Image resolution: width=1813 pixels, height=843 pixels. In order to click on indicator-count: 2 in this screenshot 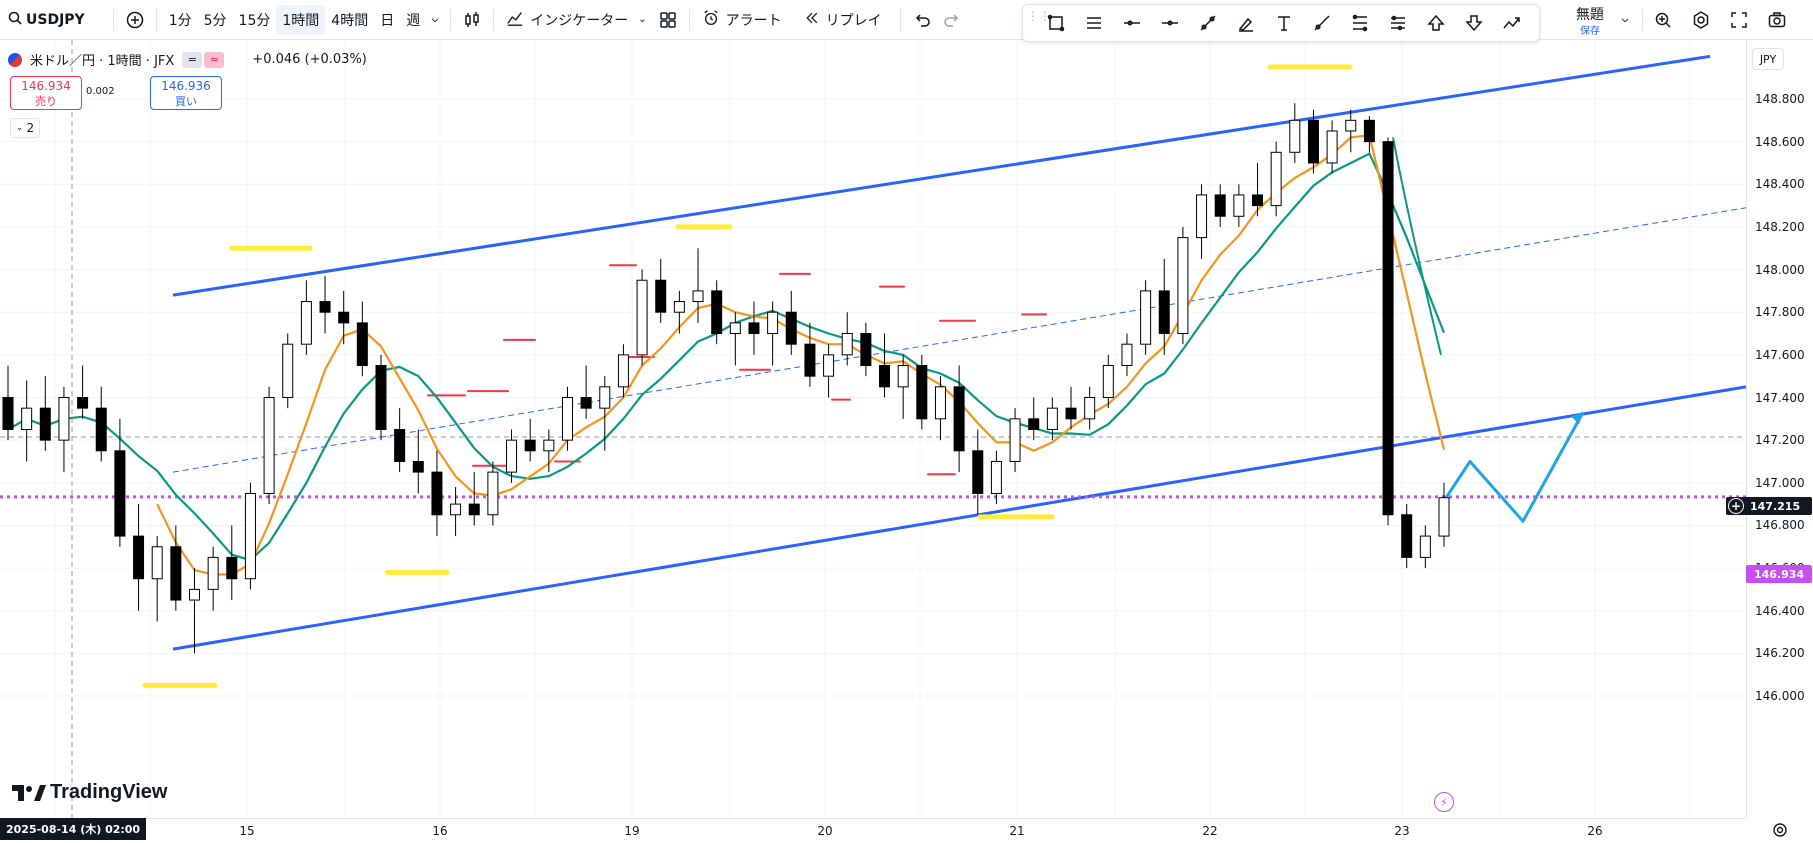, I will do `click(30, 128)`.